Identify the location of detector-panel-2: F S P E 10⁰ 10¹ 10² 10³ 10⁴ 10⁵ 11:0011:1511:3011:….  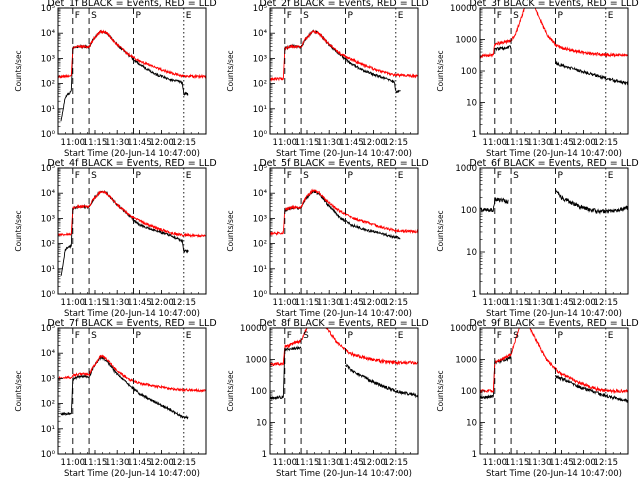
(327, 79).